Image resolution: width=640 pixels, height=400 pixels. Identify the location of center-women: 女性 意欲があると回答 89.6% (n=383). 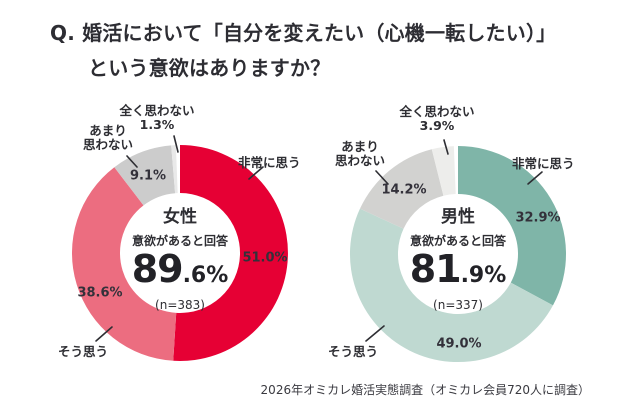
(180, 259).